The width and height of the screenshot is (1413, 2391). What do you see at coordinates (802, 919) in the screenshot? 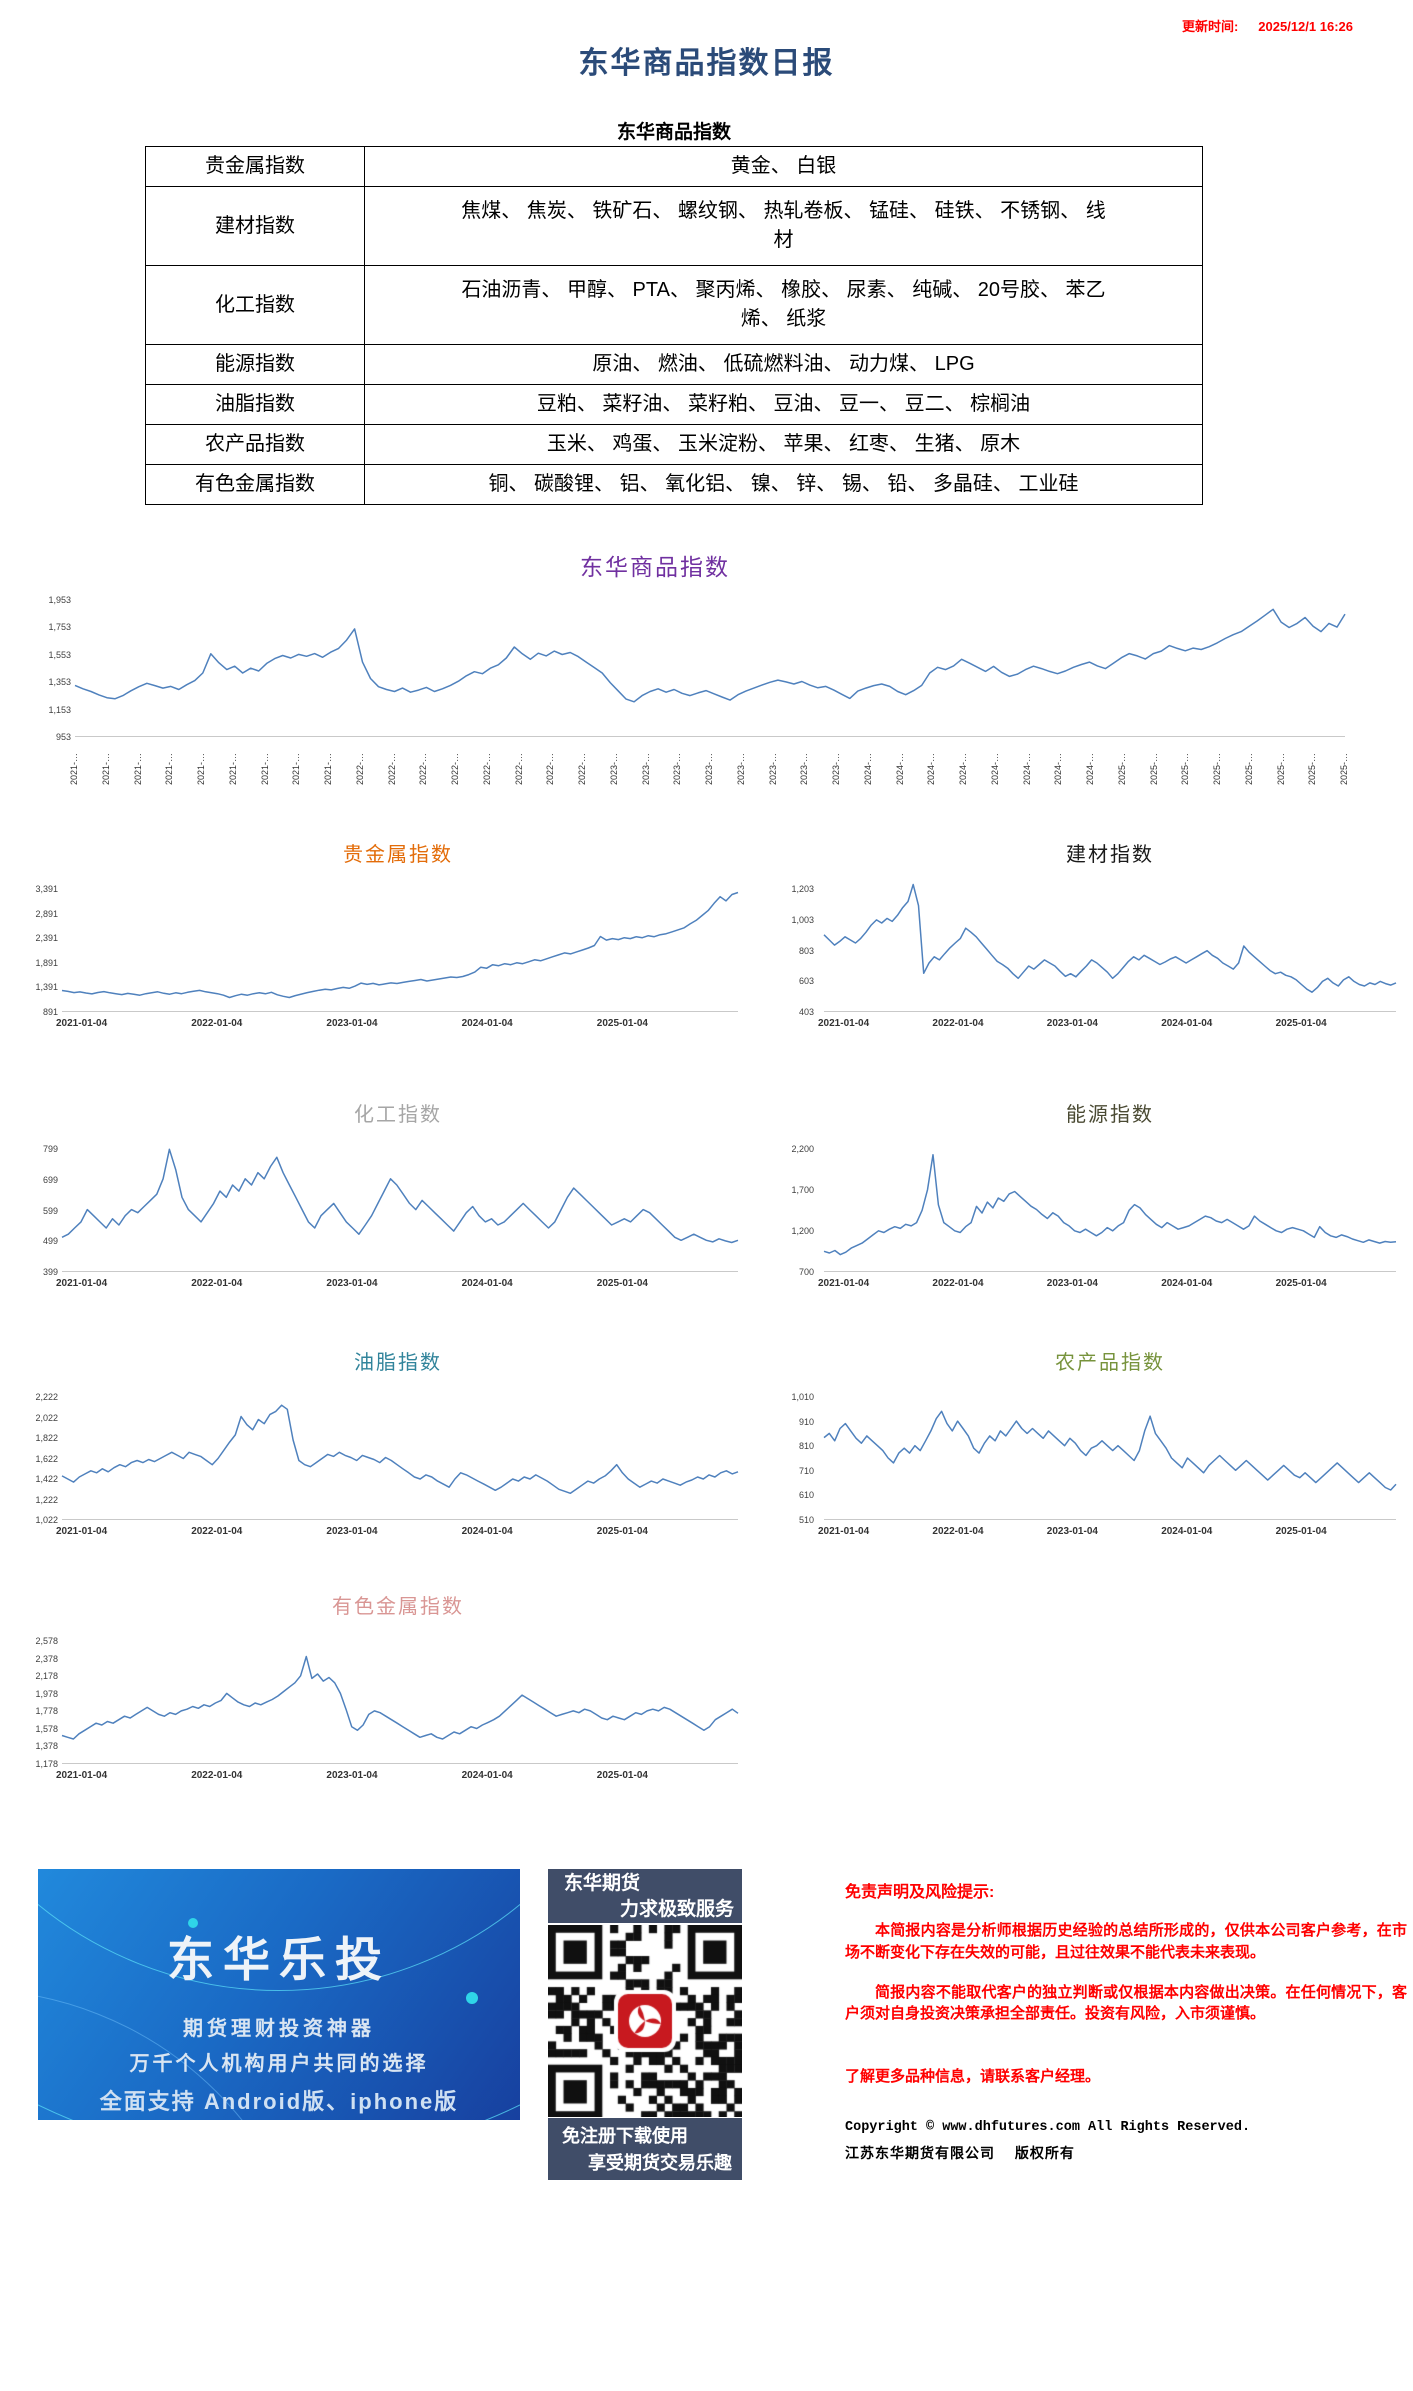
I see `y-tick-label: 1,003` at bounding box center [802, 919].